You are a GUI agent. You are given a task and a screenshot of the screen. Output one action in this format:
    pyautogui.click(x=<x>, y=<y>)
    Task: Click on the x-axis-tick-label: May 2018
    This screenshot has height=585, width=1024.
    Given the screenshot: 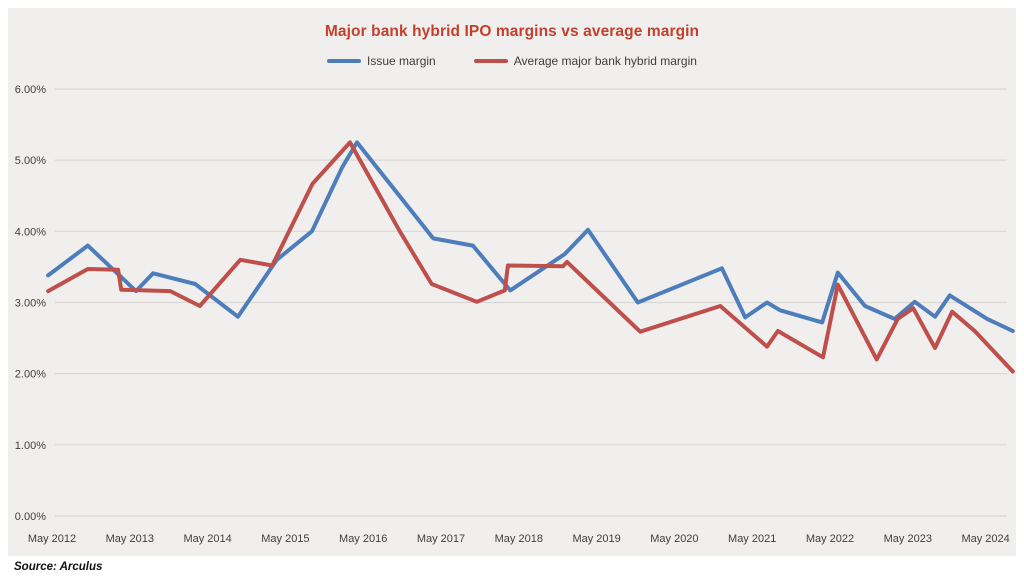 What is the action you would take?
    pyautogui.click(x=519, y=539)
    